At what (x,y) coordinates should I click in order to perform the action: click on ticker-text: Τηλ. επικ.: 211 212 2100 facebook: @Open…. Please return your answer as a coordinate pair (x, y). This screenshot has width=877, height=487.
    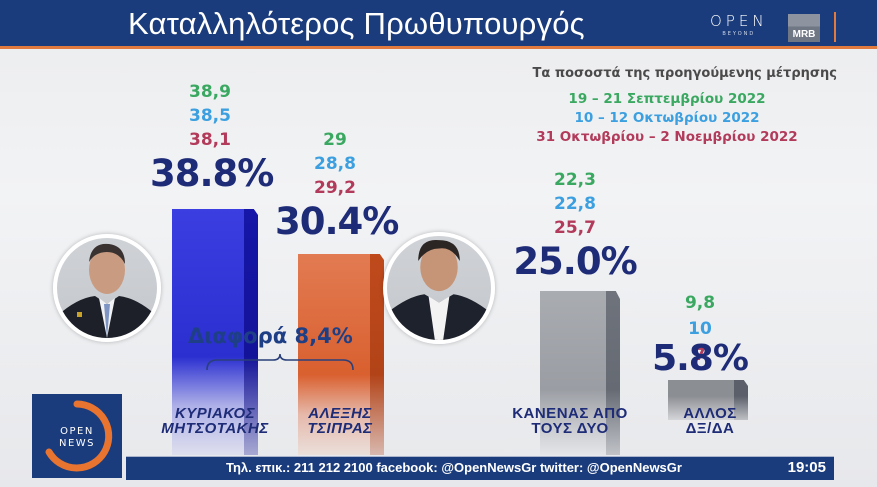
    Looking at the image, I should click on (454, 467).